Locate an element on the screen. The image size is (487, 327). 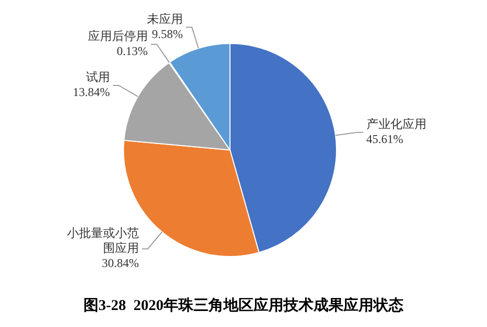
slice-label: 应用后停用 is located at coordinates (118, 36).